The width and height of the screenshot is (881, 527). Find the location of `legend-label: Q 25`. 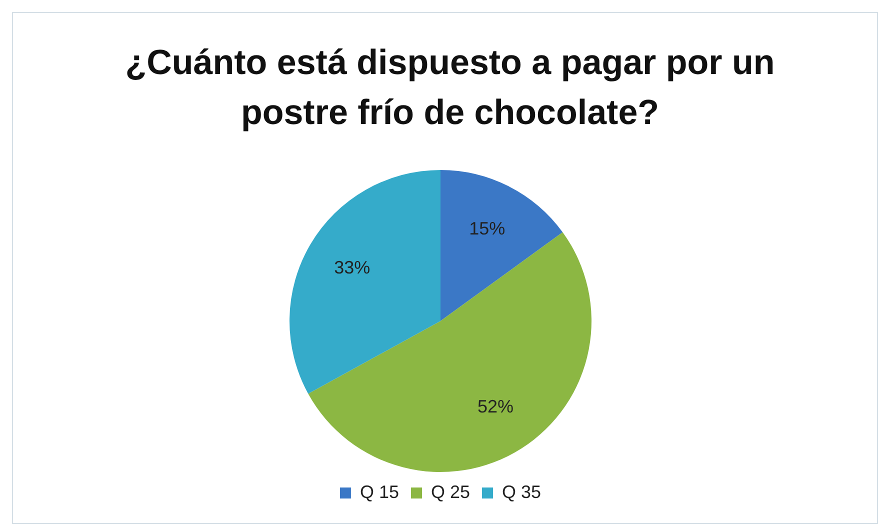

legend-label: Q 25 is located at coordinates (450, 492).